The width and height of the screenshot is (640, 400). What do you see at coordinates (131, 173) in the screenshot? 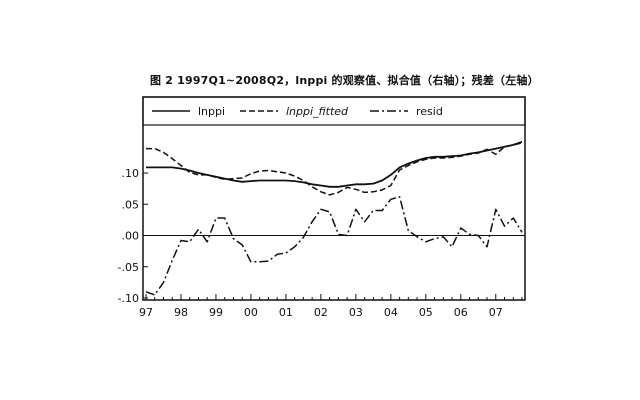
I see `y-tick-label: .10` at bounding box center [131, 173].